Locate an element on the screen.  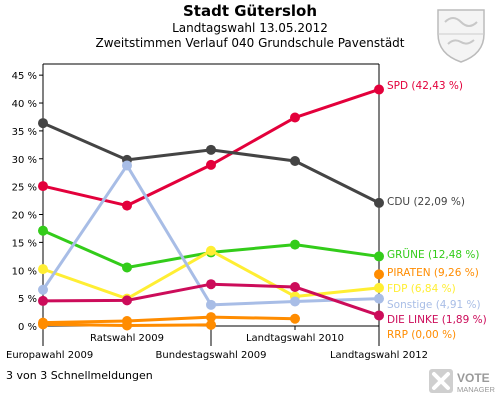
series-line is located at coordinates (169, 320).